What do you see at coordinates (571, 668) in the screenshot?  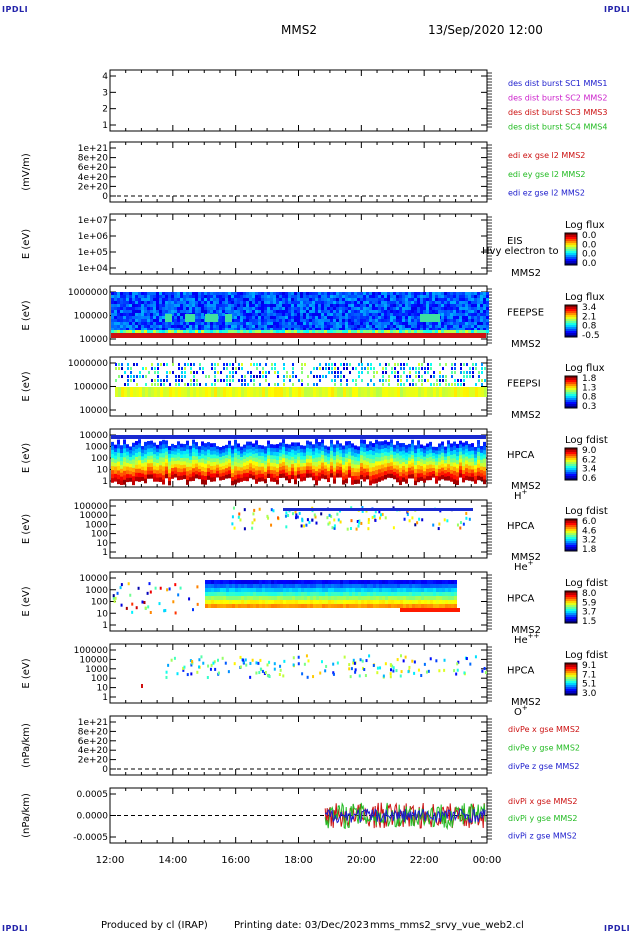 I see `colorbar-cell` at bounding box center [571, 668].